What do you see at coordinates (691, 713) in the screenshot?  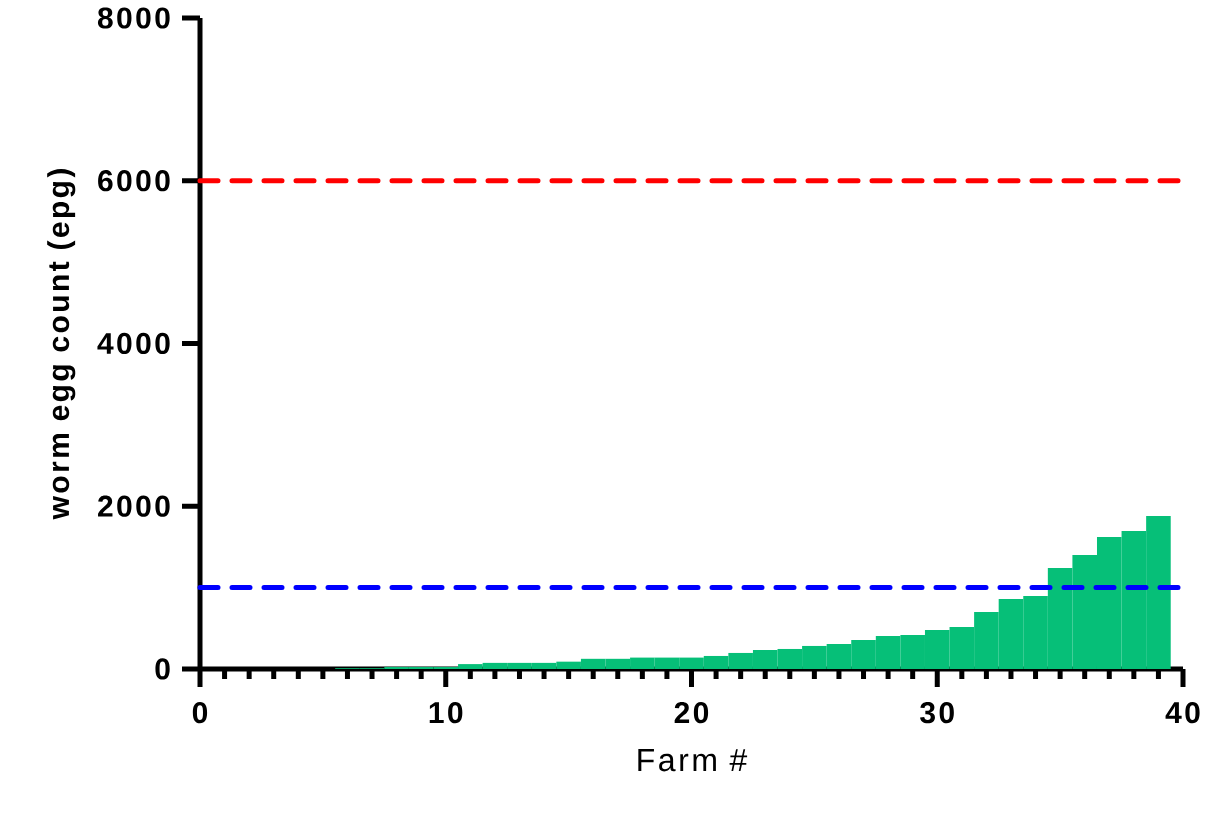 I see `x-tick-label: 20` at bounding box center [691, 713].